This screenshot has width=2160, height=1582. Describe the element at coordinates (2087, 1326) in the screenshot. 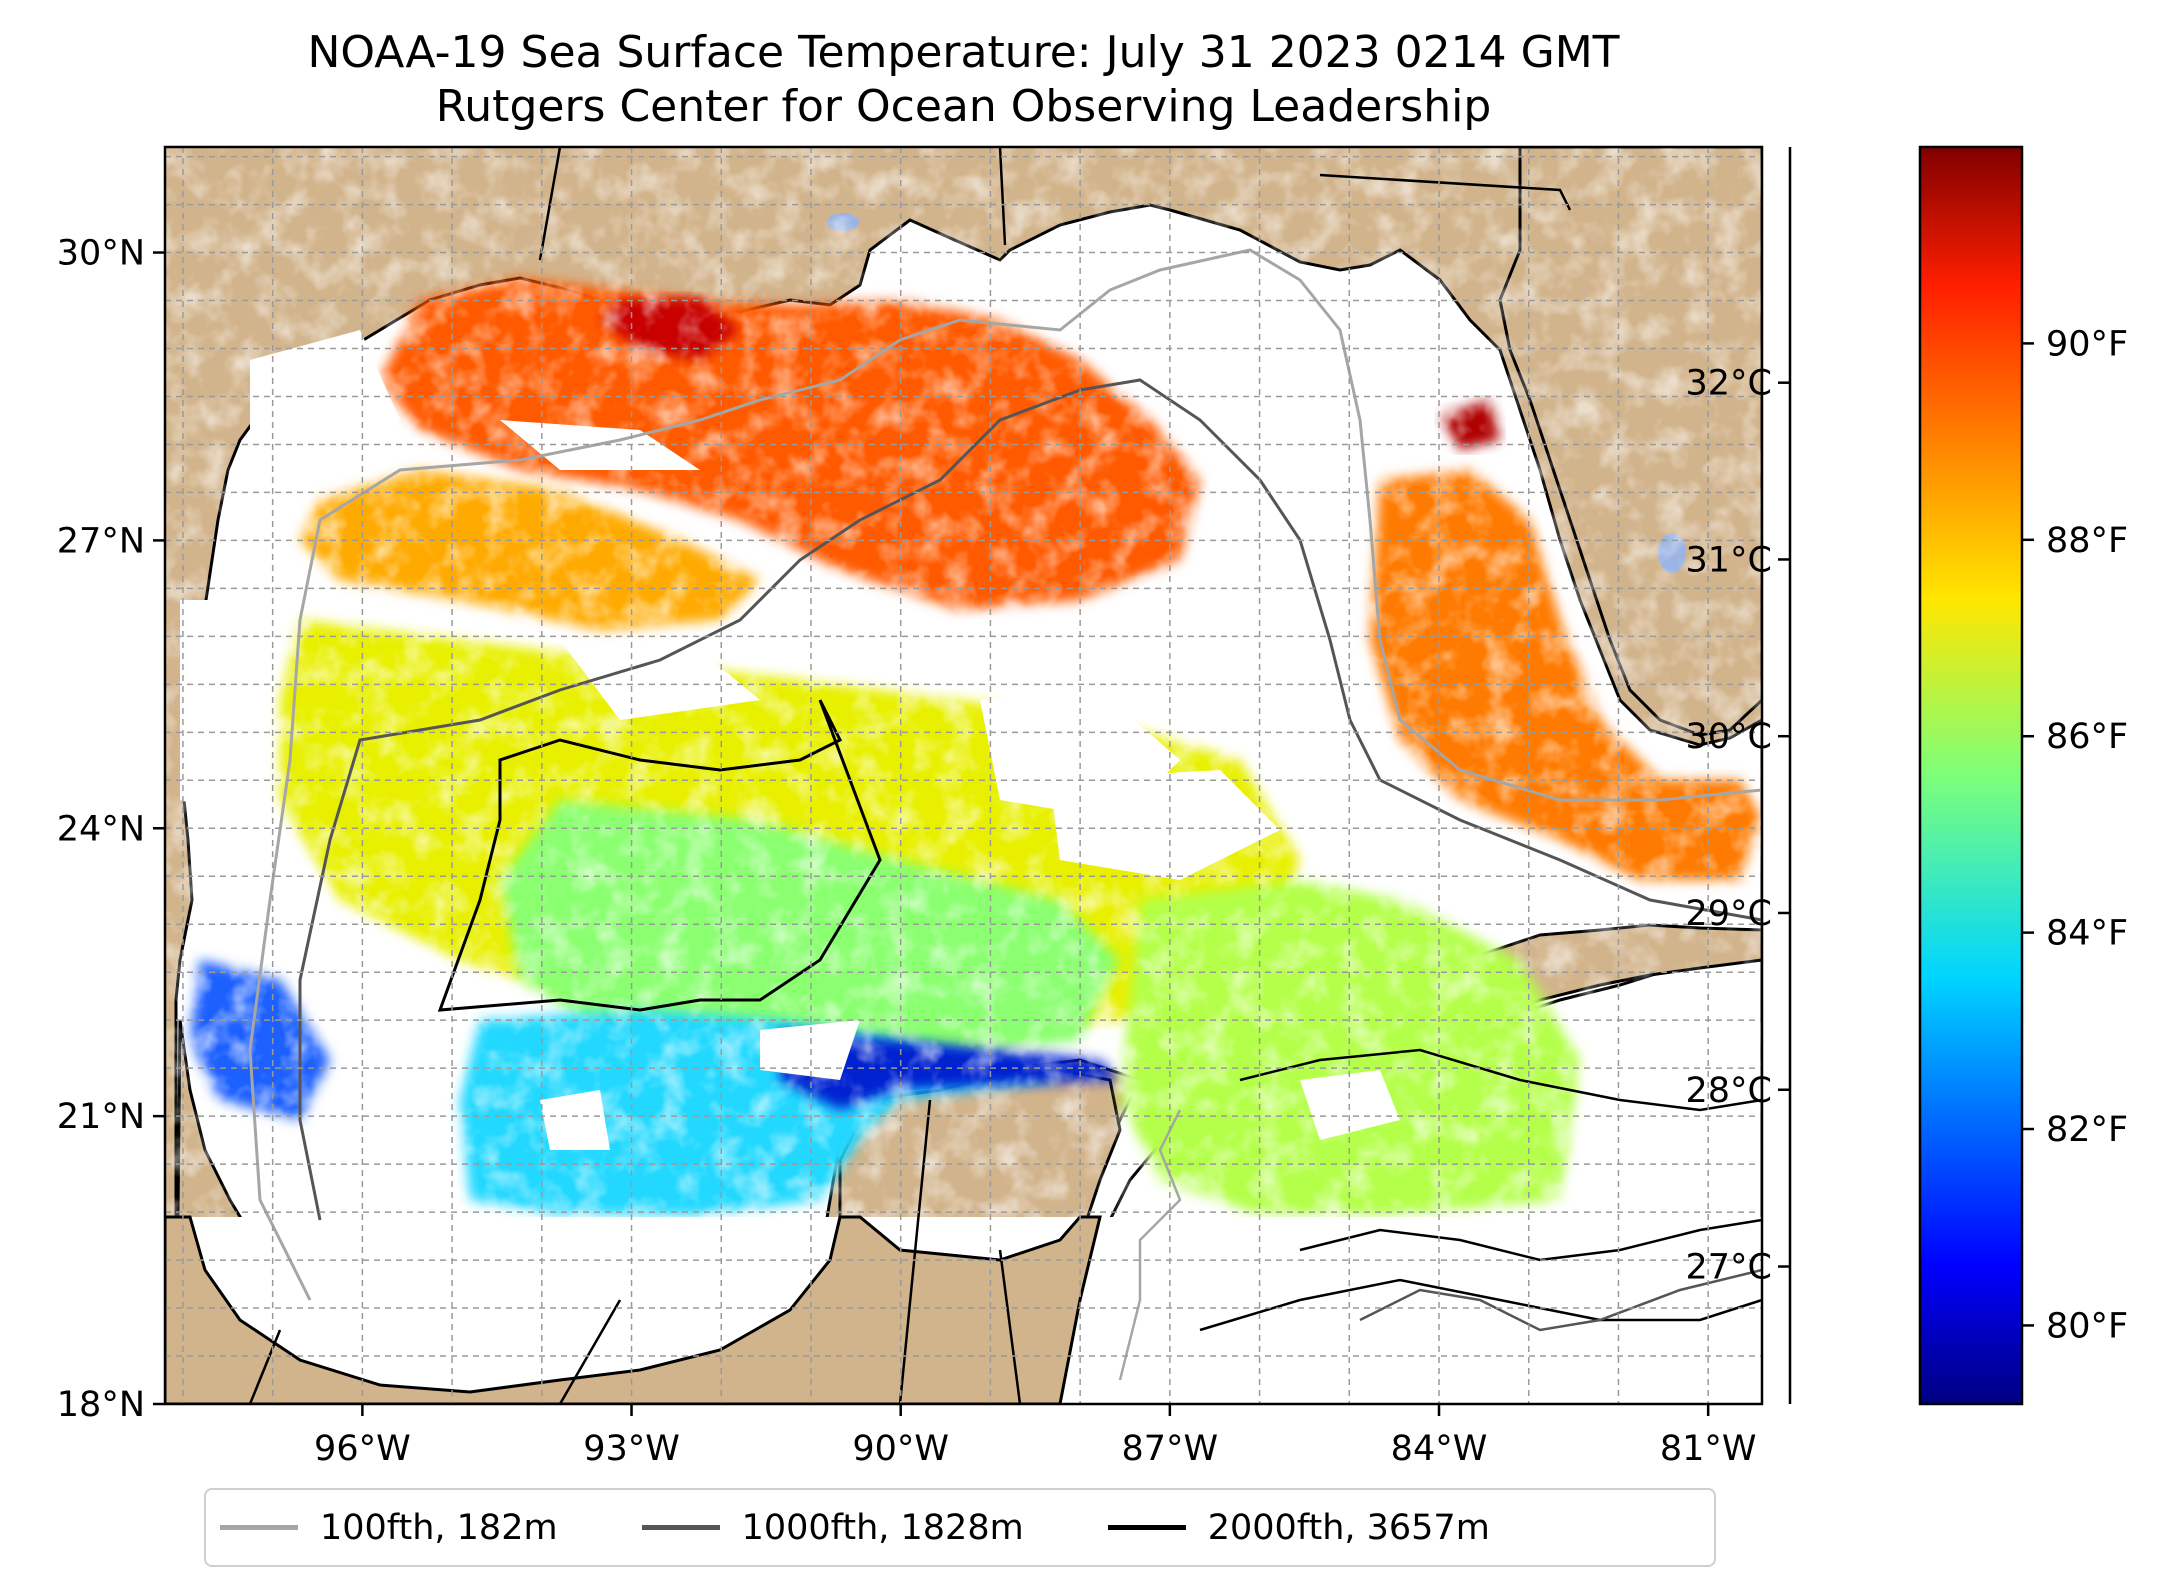

I see `fahrenheit-tick-label: 80°F` at that location.